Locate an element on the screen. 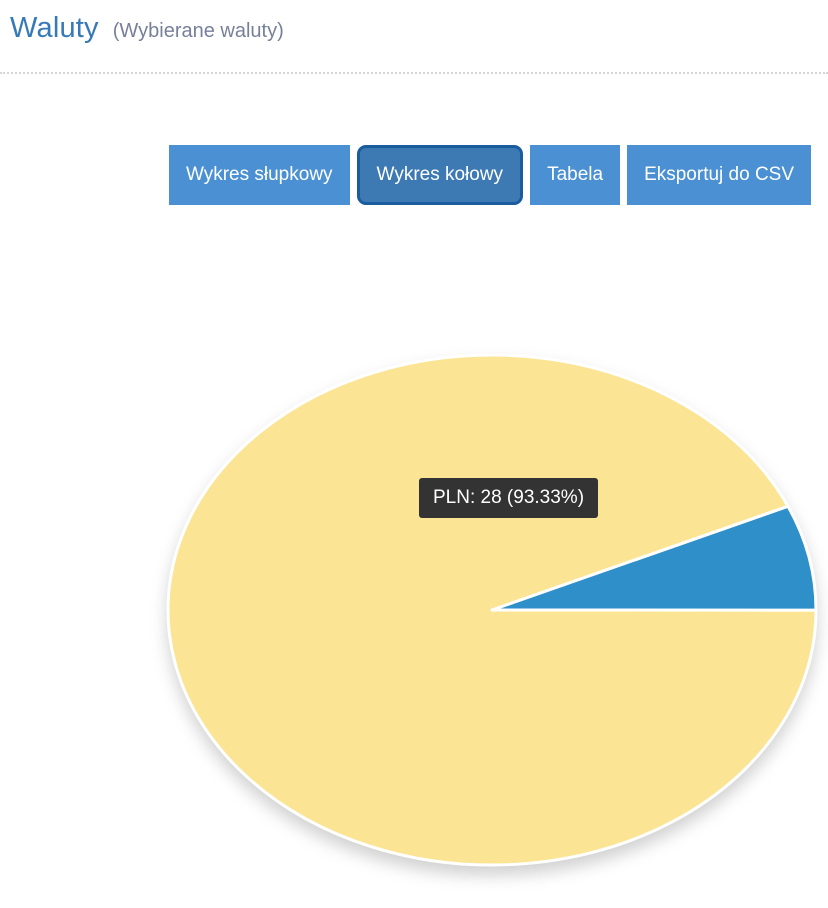 This screenshot has width=828, height=908. table-button: Tabela is located at coordinates (575, 175).